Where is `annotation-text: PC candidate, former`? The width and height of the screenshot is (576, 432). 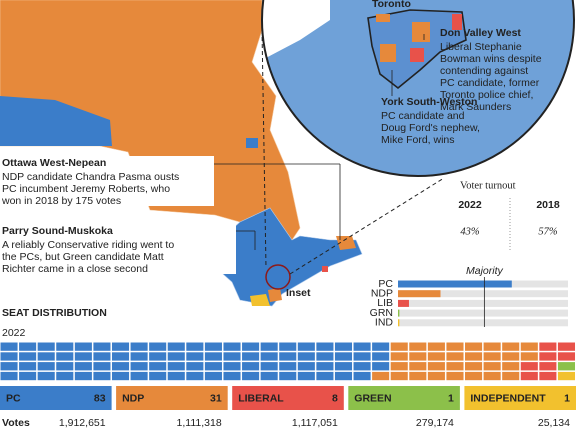
annotation-text: PC candidate, former is located at coordinates (490, 83).